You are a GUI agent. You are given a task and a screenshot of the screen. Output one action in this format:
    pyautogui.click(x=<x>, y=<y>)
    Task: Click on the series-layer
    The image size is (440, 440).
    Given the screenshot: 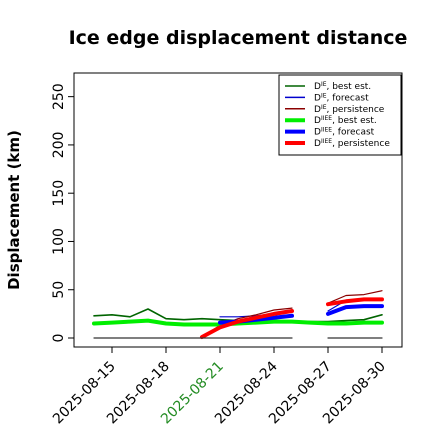 What is the action you would take?
    pyautogui.click(x=238, y=314)
    